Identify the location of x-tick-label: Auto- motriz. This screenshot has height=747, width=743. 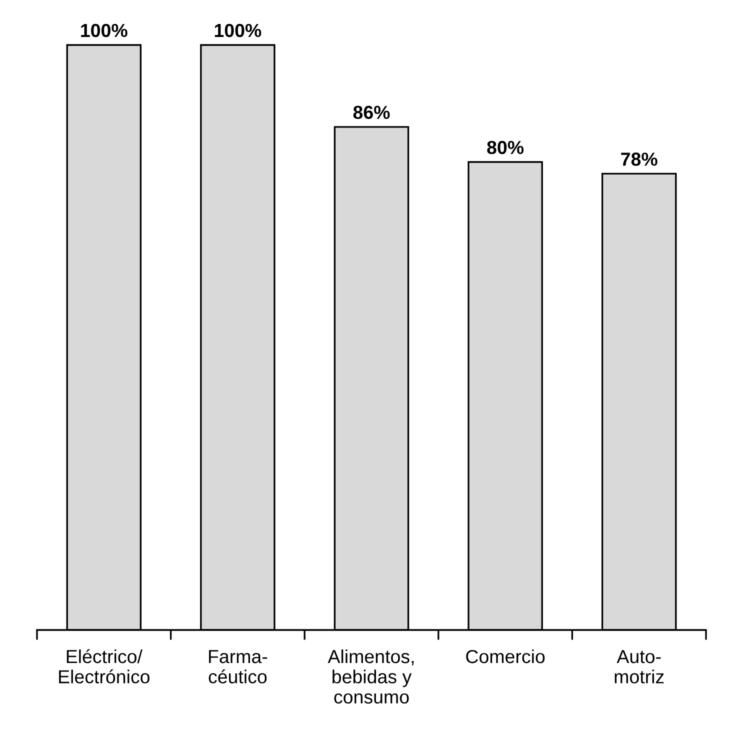
(639, 667).